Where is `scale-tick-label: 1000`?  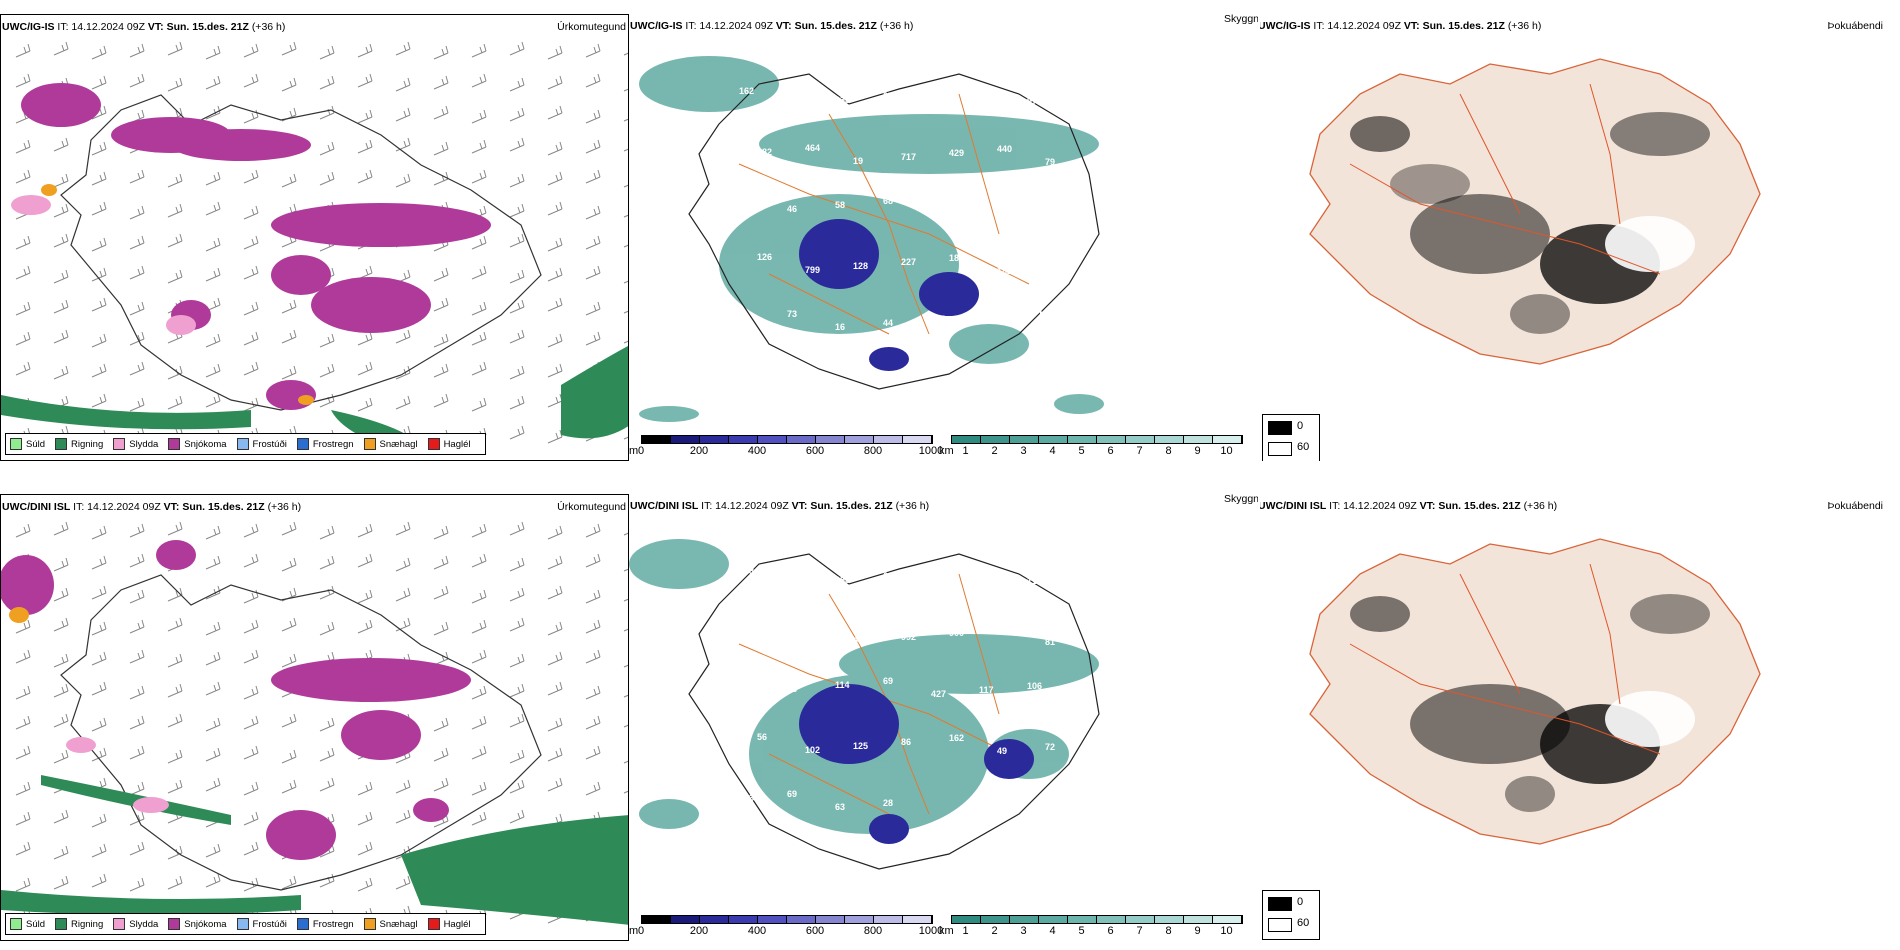 scale-tick-label: 1000 is located at coordinates (931, 451).